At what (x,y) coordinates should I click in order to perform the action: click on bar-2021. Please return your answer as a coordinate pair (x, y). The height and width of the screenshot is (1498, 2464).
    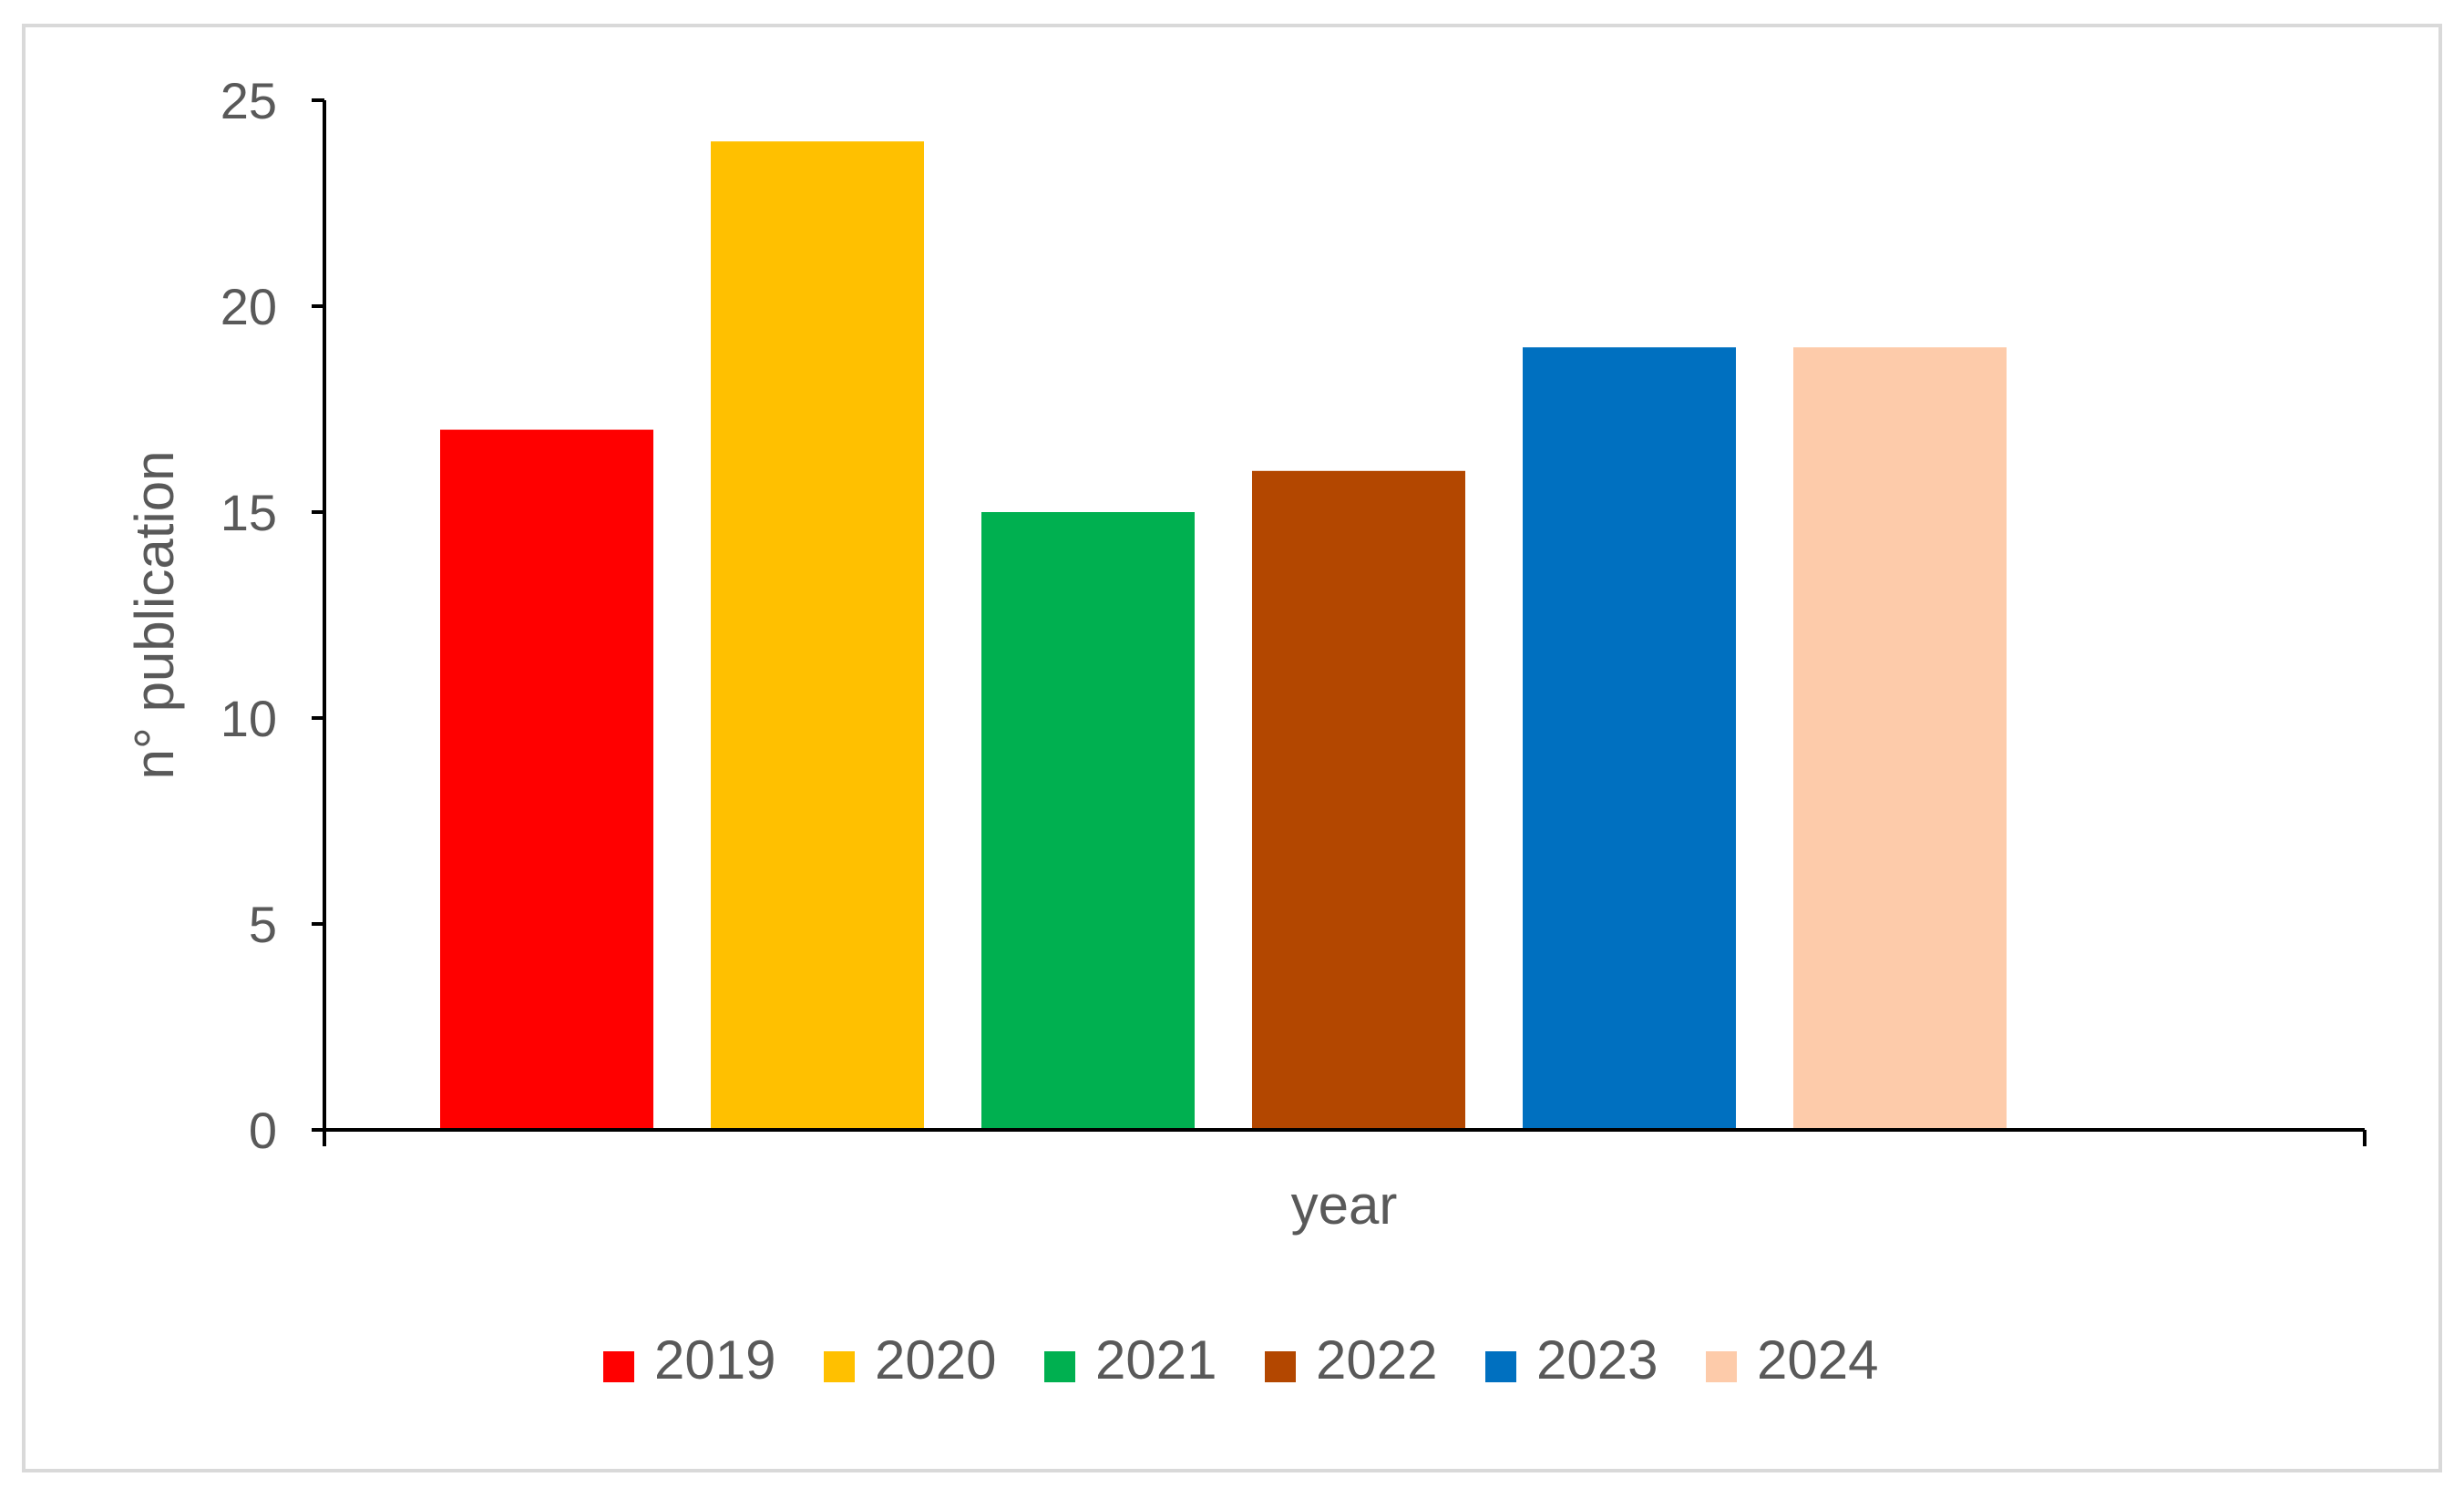
    Looking at the image, I should click on (1088, 821).